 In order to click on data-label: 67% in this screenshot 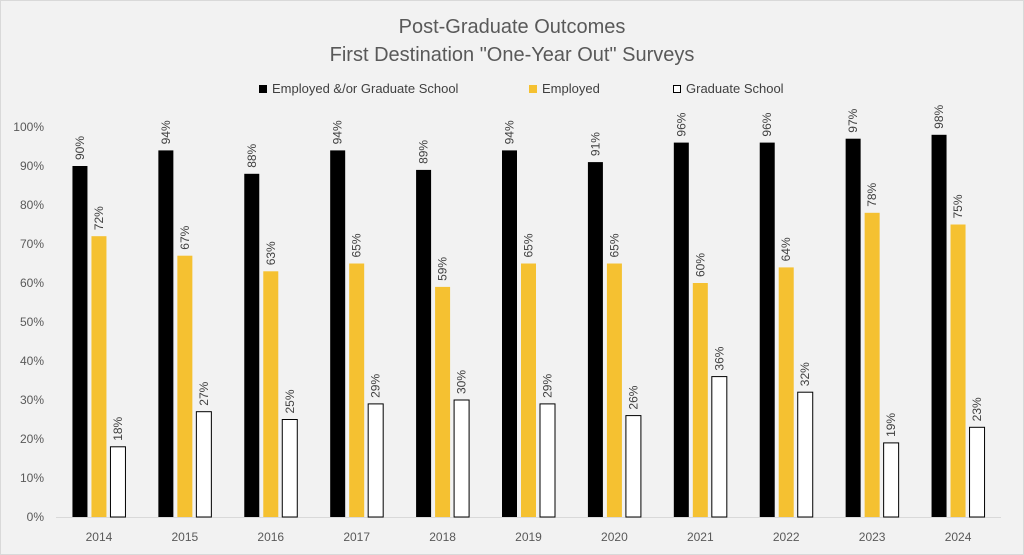, I will do `click(185, 237)`.